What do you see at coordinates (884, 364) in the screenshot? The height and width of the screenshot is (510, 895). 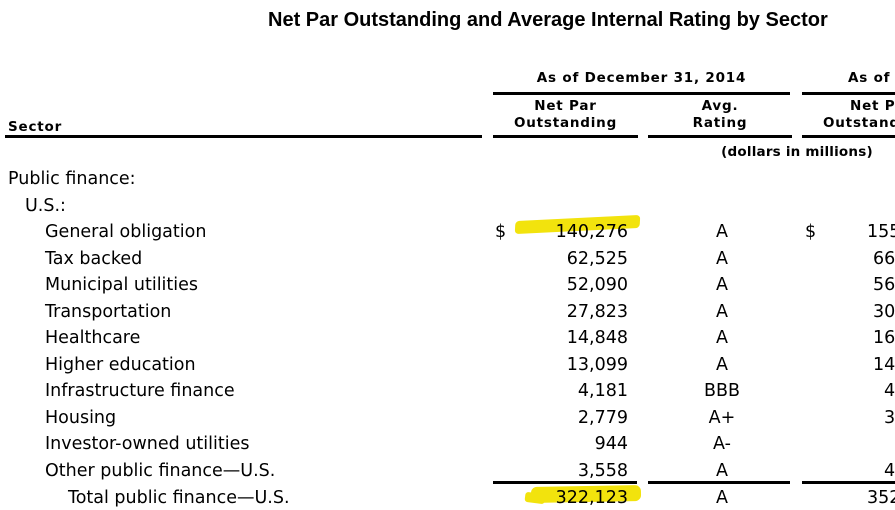 I see `net-par-2013-value-truncated: 14` at bounding box center [884, 364].